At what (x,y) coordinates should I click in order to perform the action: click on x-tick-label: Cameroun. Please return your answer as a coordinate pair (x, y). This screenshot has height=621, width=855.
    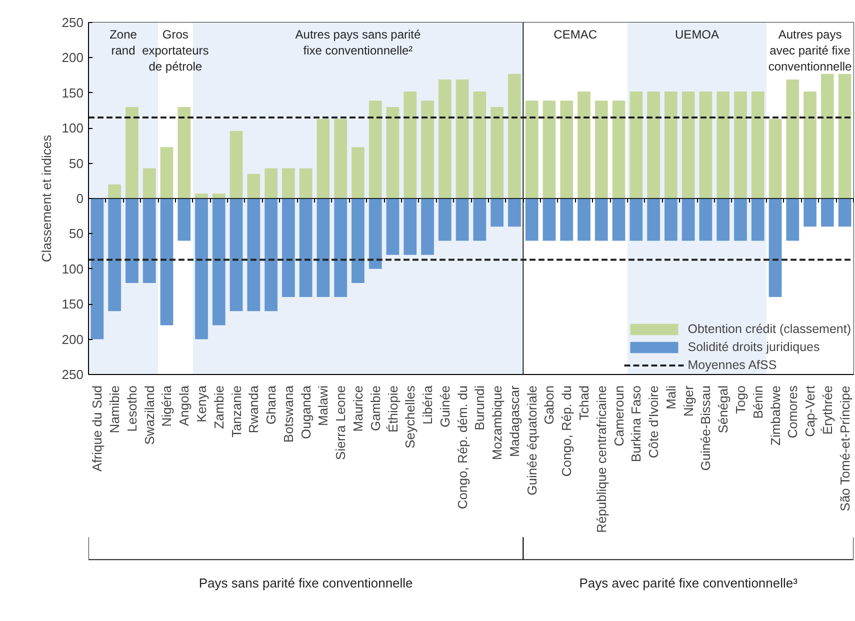
    Looking at the image, I should click on (618, 415).